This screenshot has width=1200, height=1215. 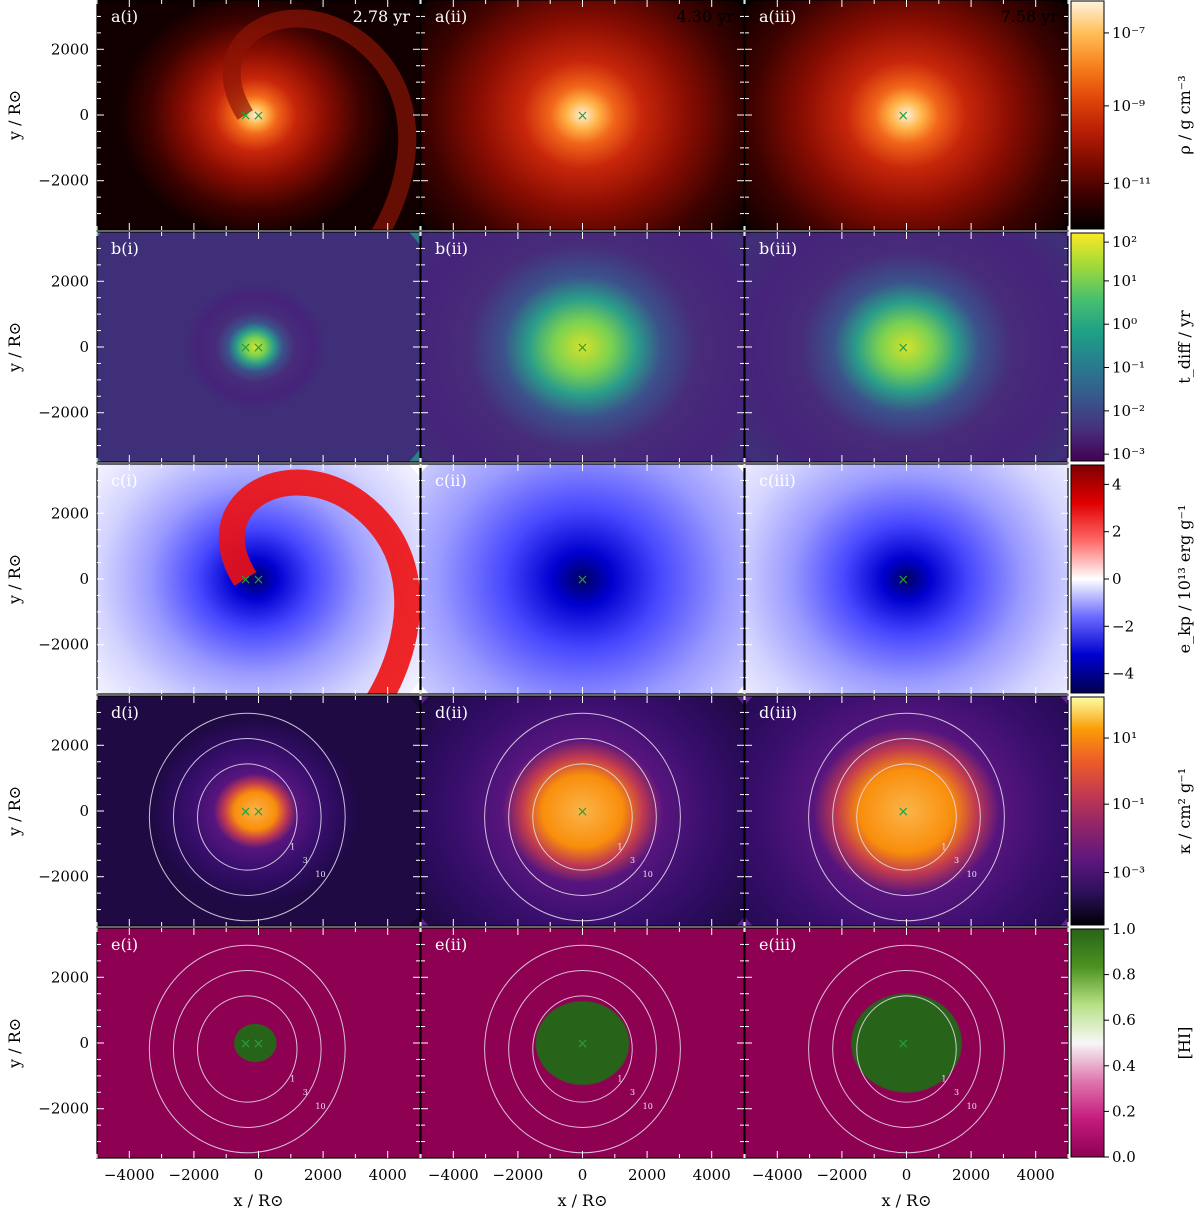 What do you see at coordinates (706, 16) in the screenshot?
I see `time-label: 4.30 yr` at bounding box center [706, 16].